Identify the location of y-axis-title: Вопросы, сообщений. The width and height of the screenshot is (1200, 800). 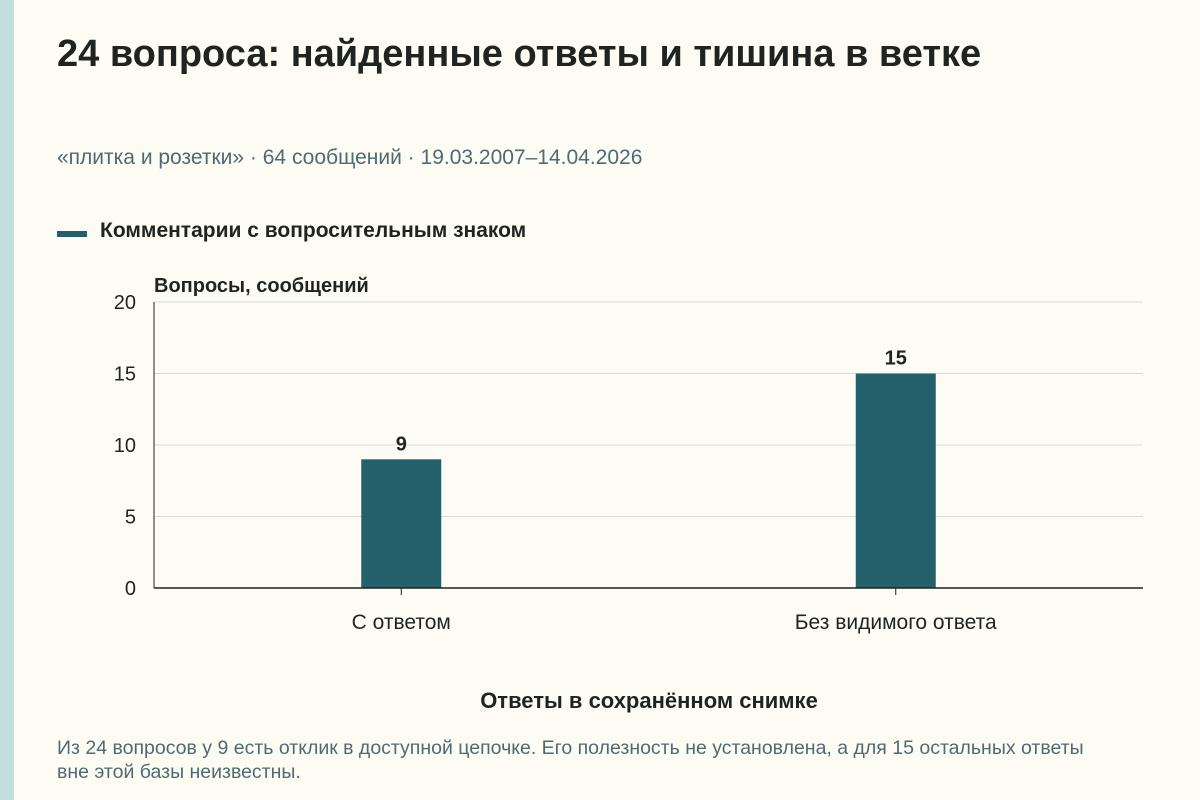
(261, 286).